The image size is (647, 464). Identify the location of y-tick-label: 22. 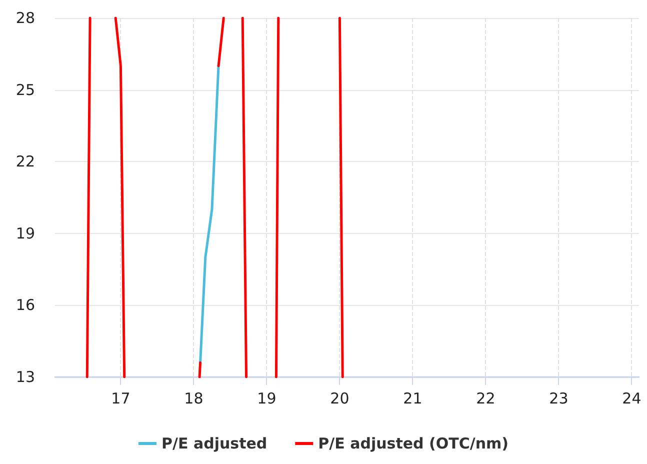
(25, 161).